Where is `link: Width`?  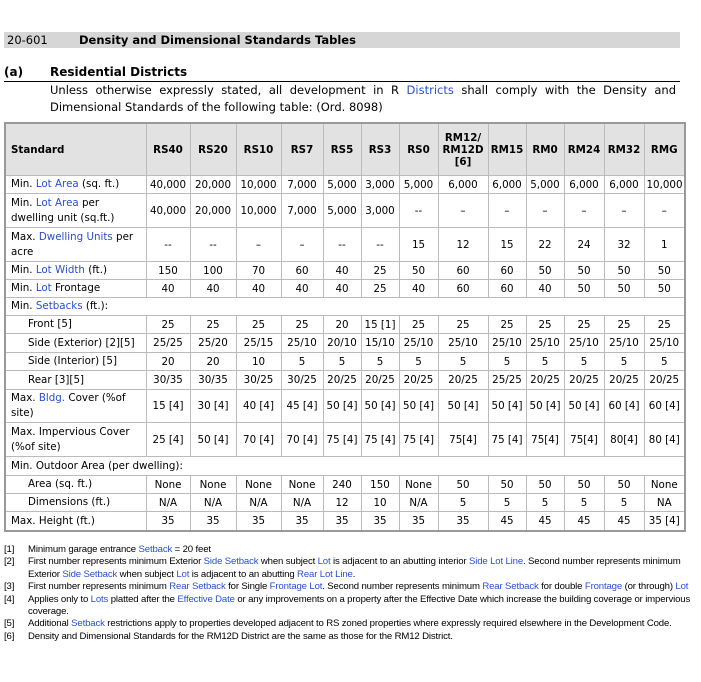
link: Width is located at coordinates (70, 270).